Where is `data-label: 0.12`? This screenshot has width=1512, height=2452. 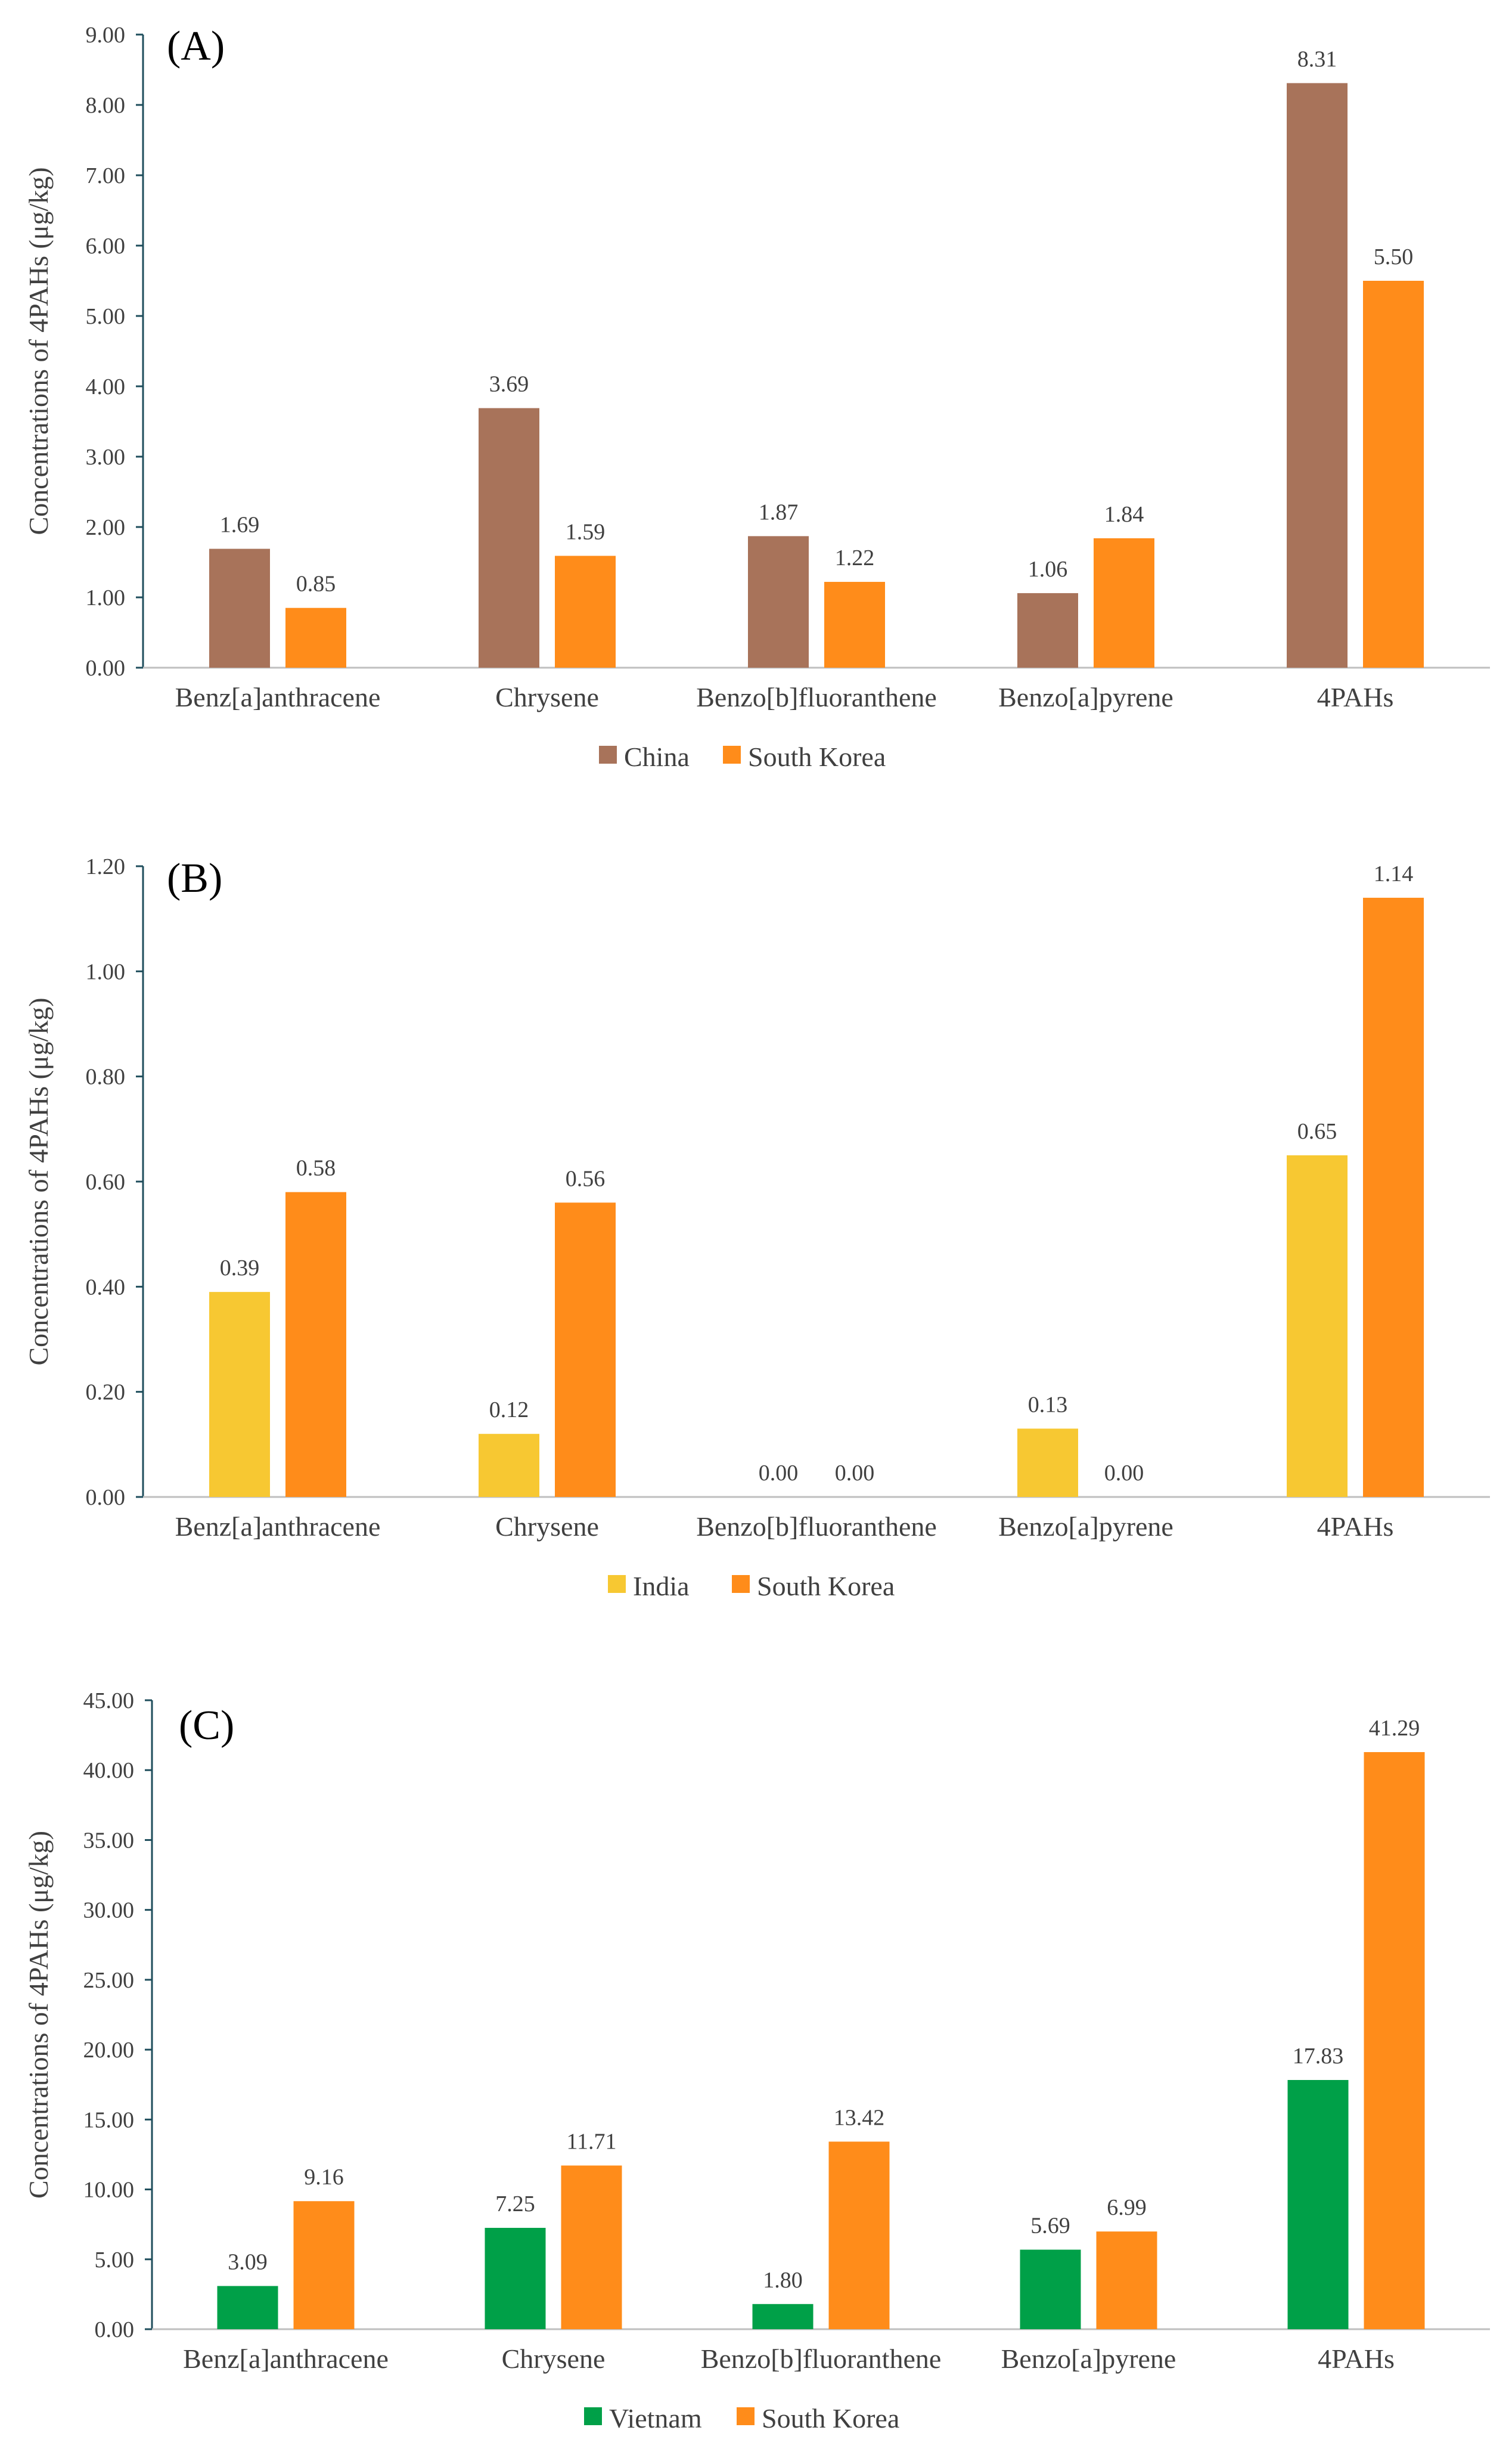
data-label: 0.12 is located at coordinates (509, 1410).